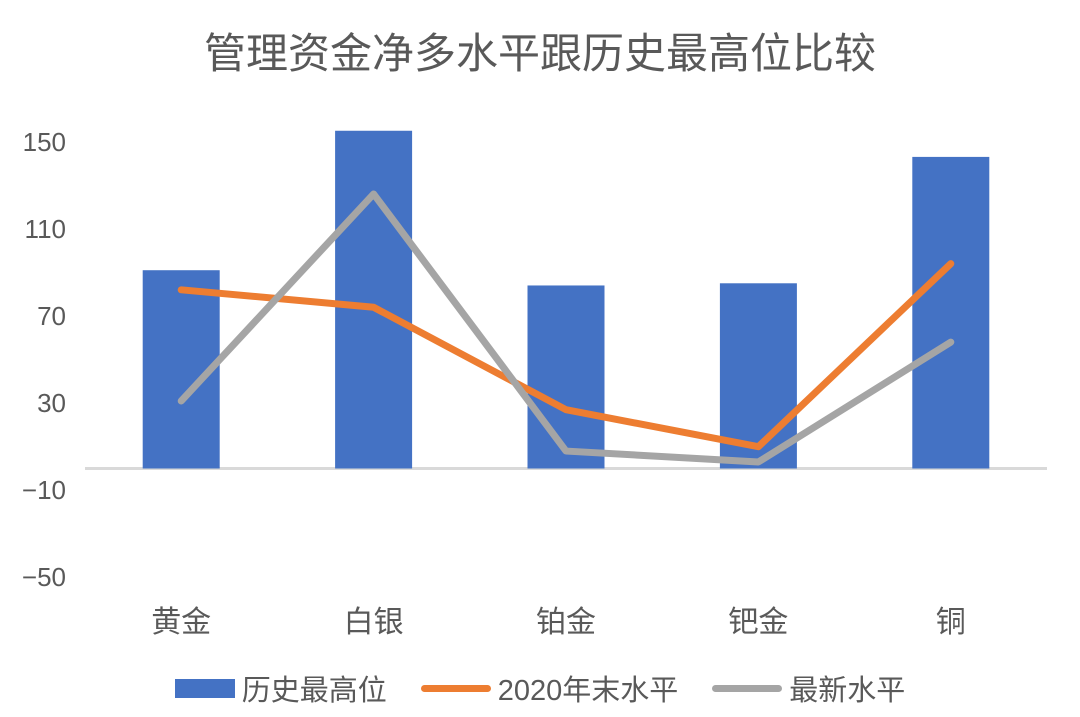 The image size is (1080, 717). Describe the element at coordinates (847, 691) in the screenshot. I see `legend-label-latest-level: 最新水平` at that location.